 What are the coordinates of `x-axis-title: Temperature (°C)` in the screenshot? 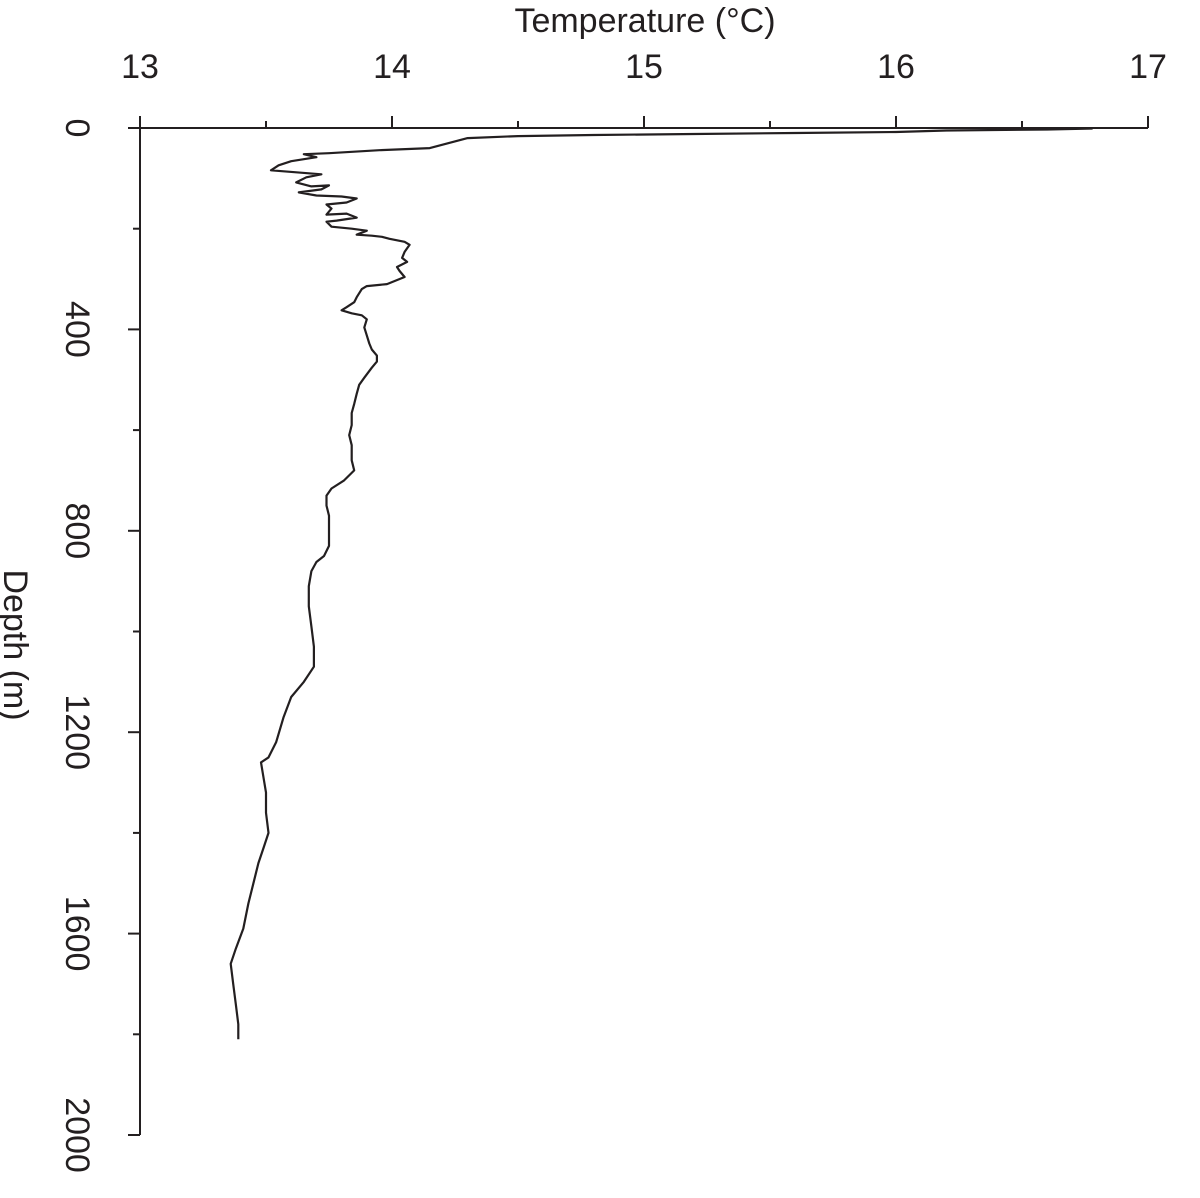 It's located at (644, 21).